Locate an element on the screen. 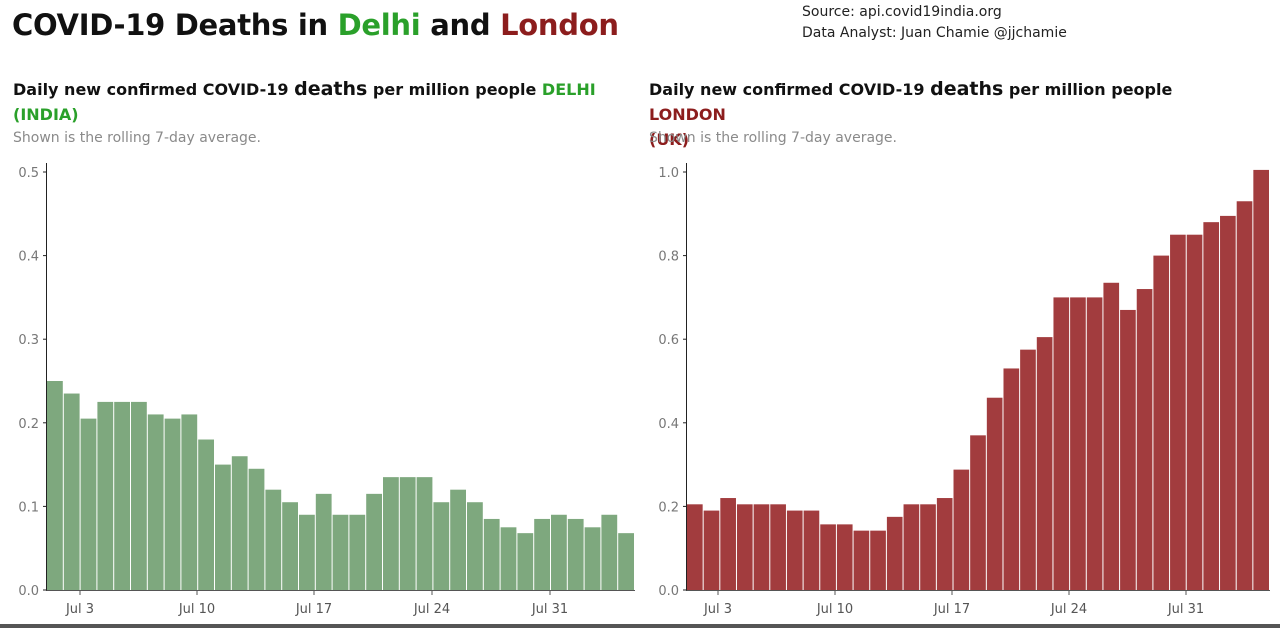 This screenshot has height=628, width=1280. delhi-x-tick-label: Jul 10 is located at coordinates (196, 609).